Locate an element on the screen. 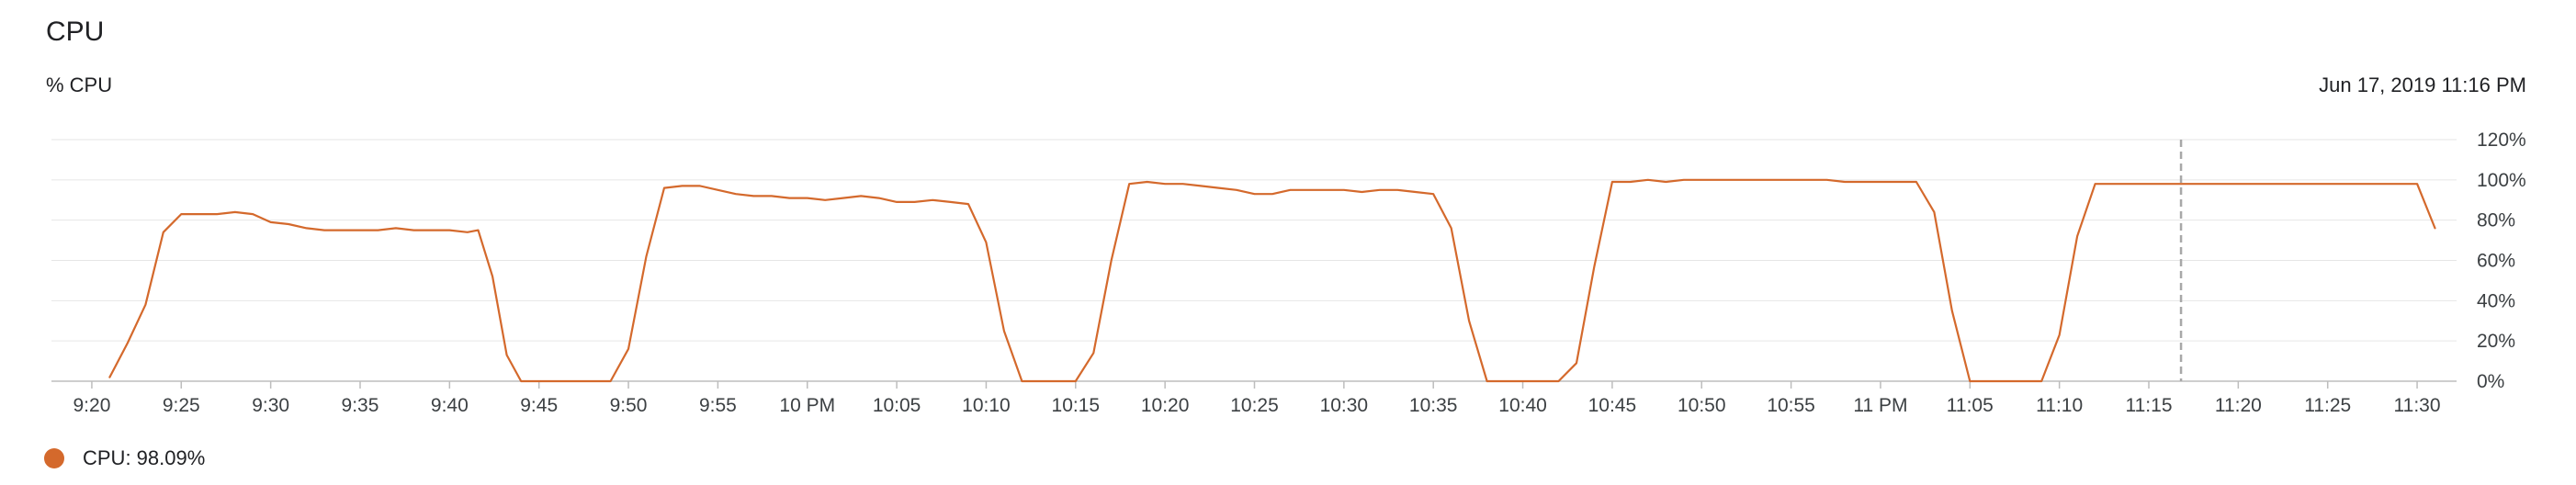 The height and width of the screenshot is (485, 2576). x-tick-label: 11:15 is located at coordinates (2149, 405).